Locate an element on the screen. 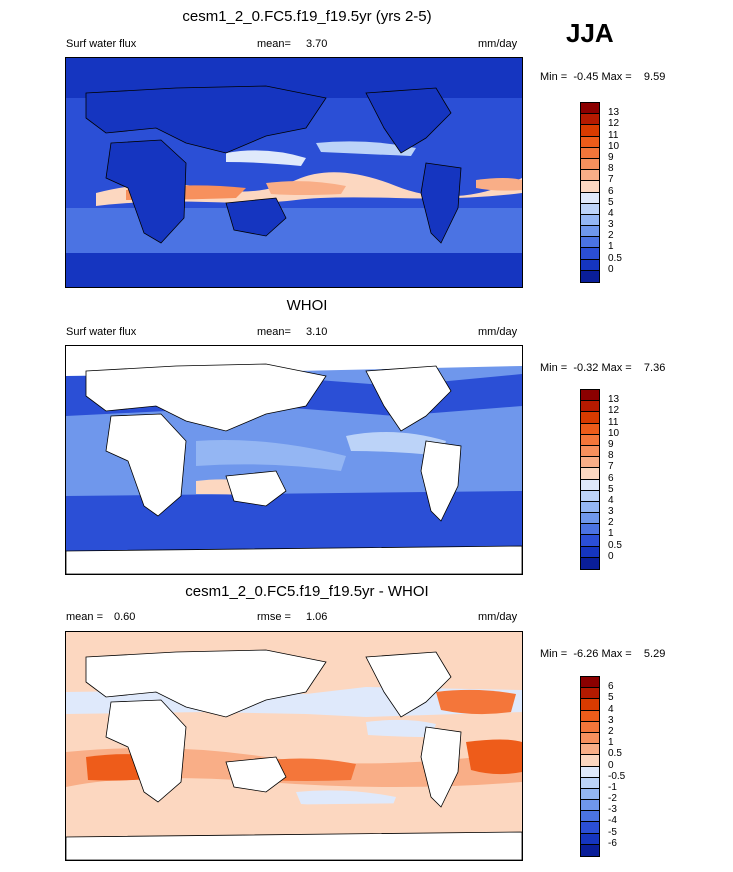  panel1-colorbar-boxes is located at coordinates (590, 192).